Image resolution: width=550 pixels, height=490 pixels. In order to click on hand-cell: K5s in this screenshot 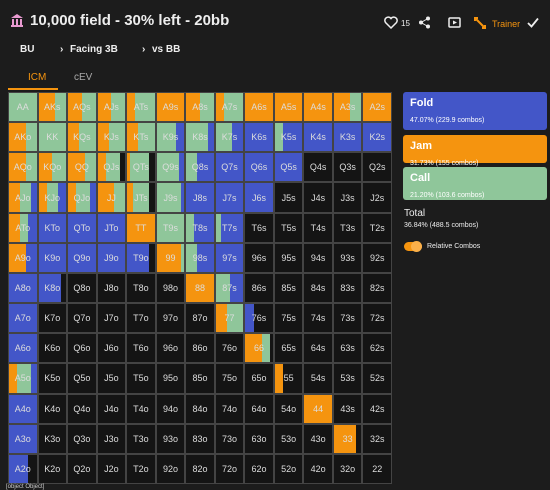, I will do `click(288, 137)`.